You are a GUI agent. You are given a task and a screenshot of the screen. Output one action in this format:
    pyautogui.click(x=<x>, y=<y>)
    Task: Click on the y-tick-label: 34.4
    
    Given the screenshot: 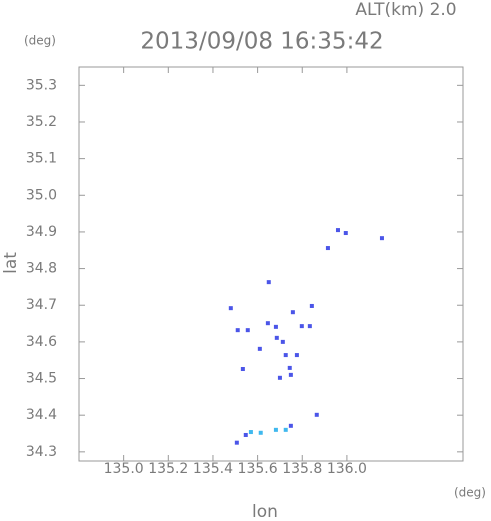 What is the action you would take?
    pyautogui.click(x=41, y=415)
    